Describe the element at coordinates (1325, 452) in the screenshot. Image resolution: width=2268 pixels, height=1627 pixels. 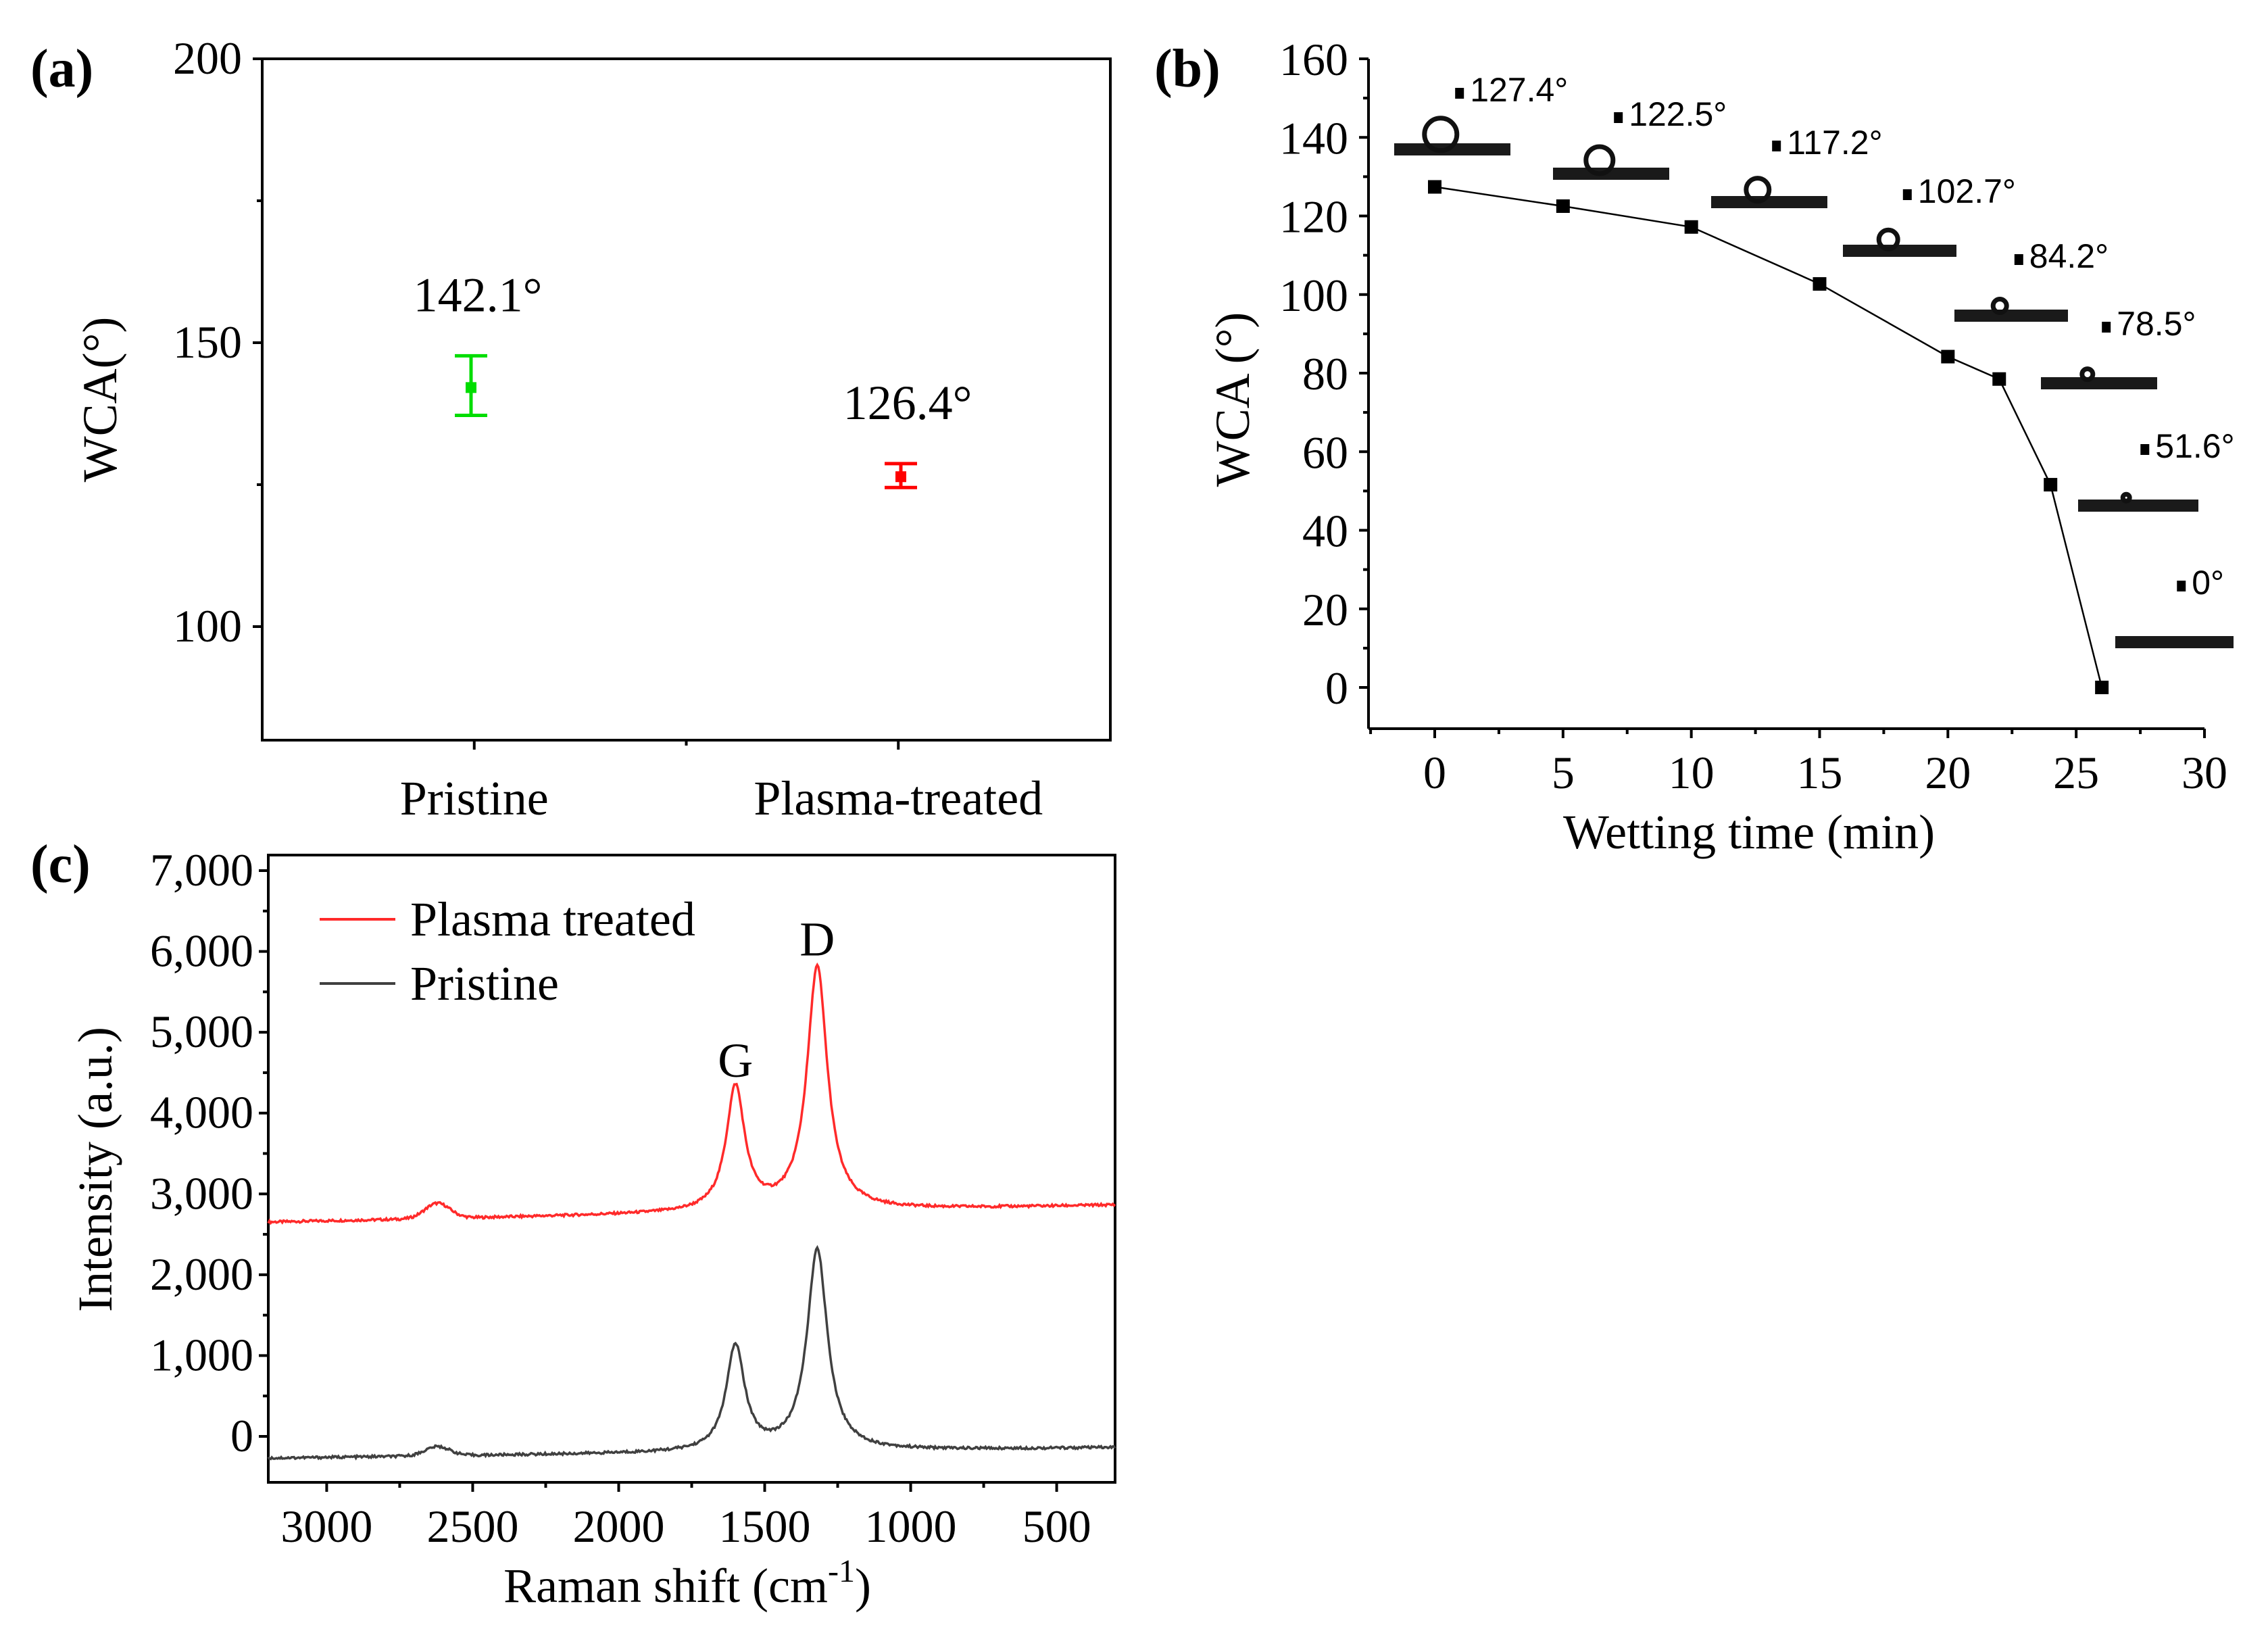
I see `panel-b-y-tick-label: 60` at that location.